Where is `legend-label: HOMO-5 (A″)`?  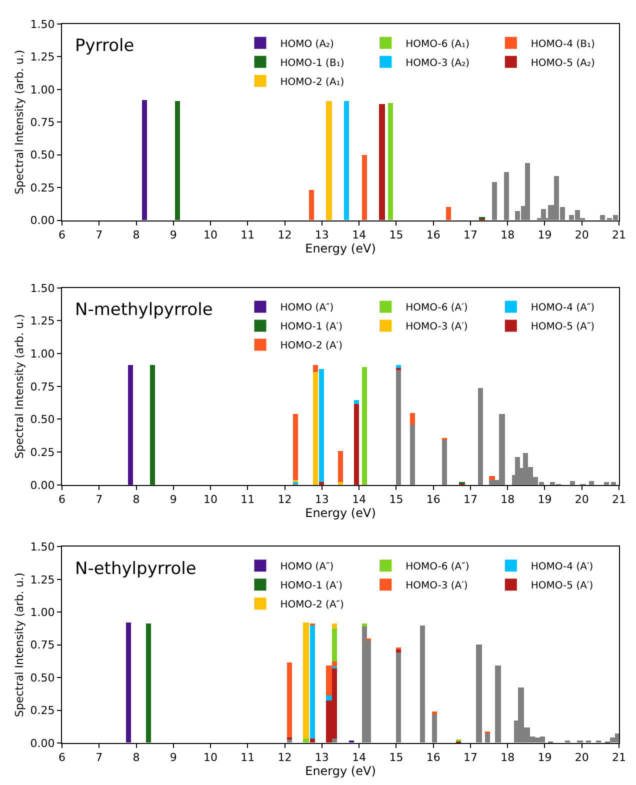
legend-label: HOMO-5 (A″) is located at coordinates (562, 327).